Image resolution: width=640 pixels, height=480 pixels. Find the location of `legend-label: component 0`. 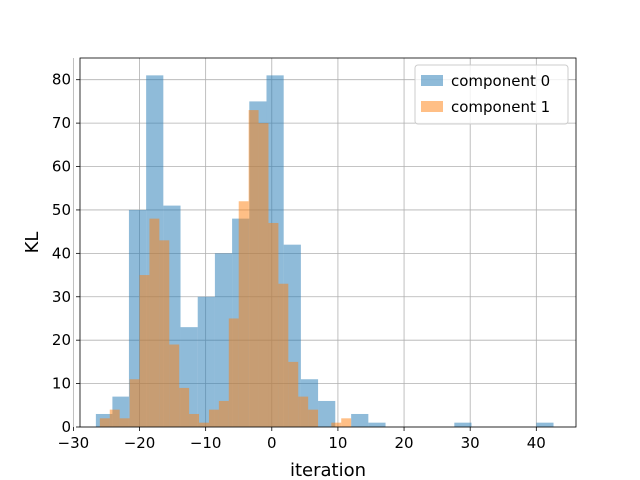

legend-label: component 0 is located at coordinates (500, 81).